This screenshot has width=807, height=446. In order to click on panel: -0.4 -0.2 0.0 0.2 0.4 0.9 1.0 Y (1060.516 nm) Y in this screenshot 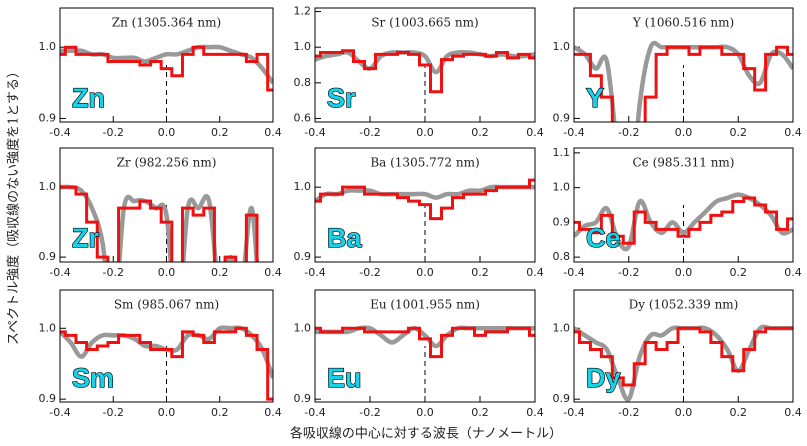, I will do `click(677, 73)`.